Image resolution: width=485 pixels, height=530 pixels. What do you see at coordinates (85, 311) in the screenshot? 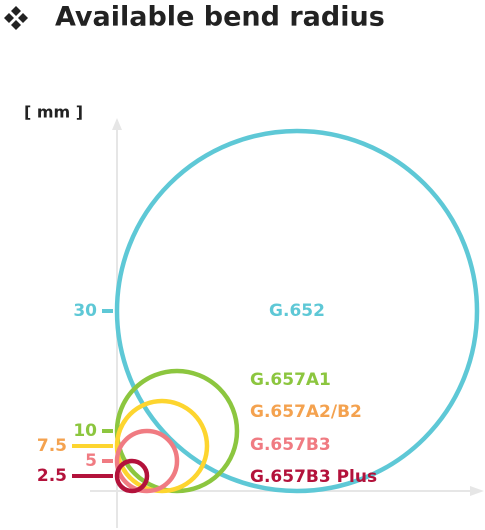
I see `tick-label: 30` at bounding box center [85, 311].